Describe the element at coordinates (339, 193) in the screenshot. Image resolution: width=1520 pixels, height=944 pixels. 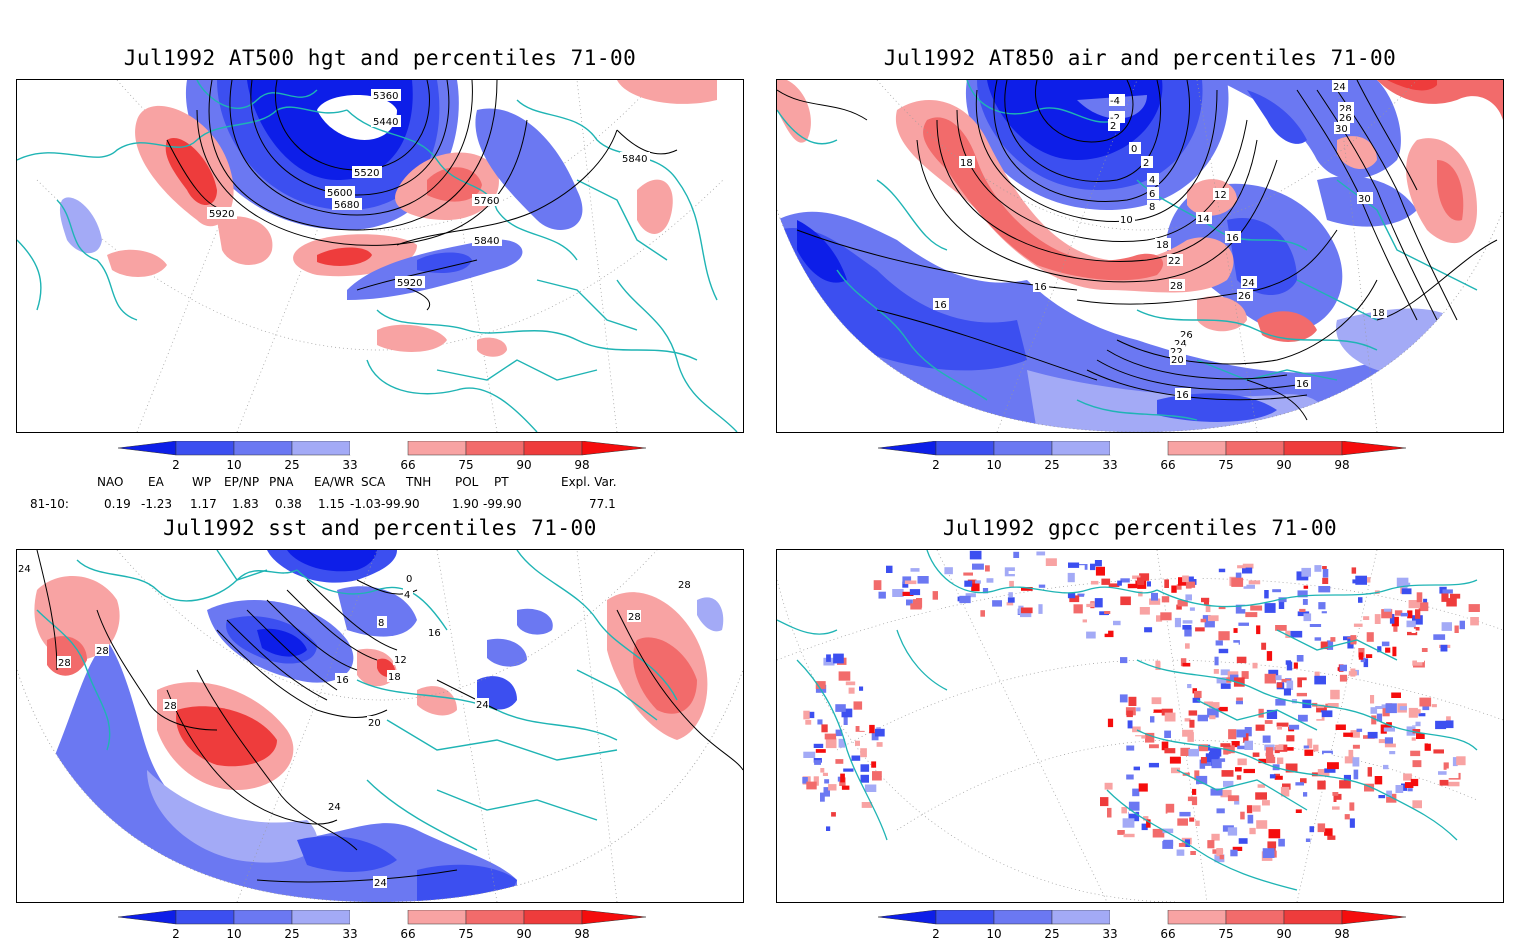
I see `contour-label: 5600` at that location.